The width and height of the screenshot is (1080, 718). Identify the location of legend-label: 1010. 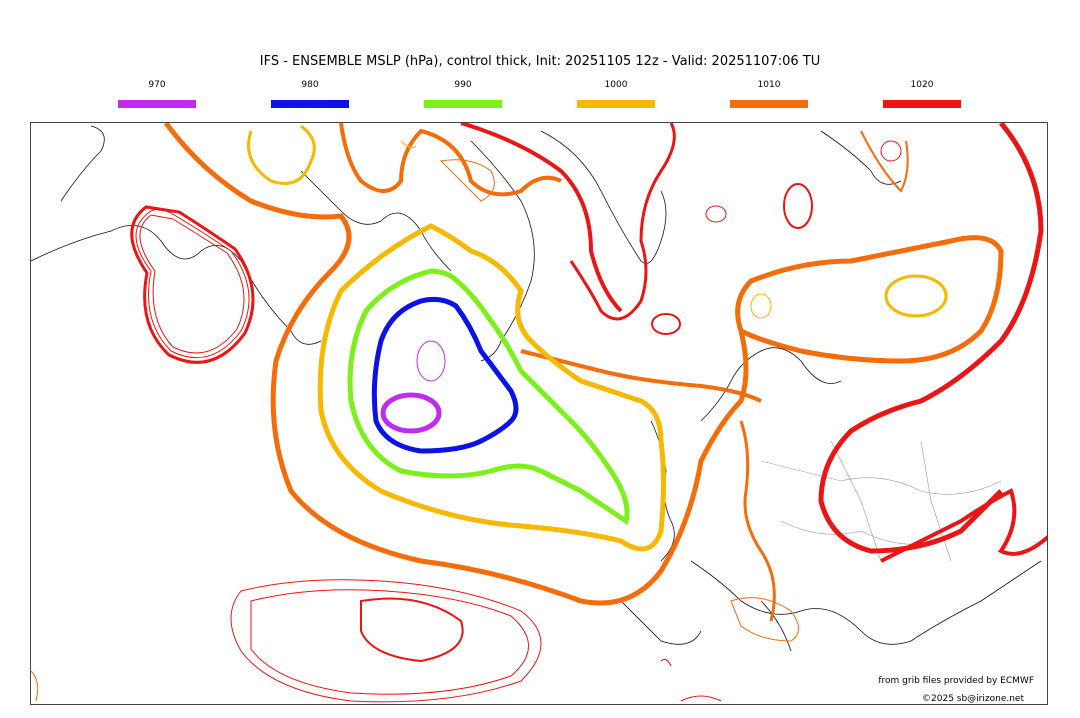
(769, 85).